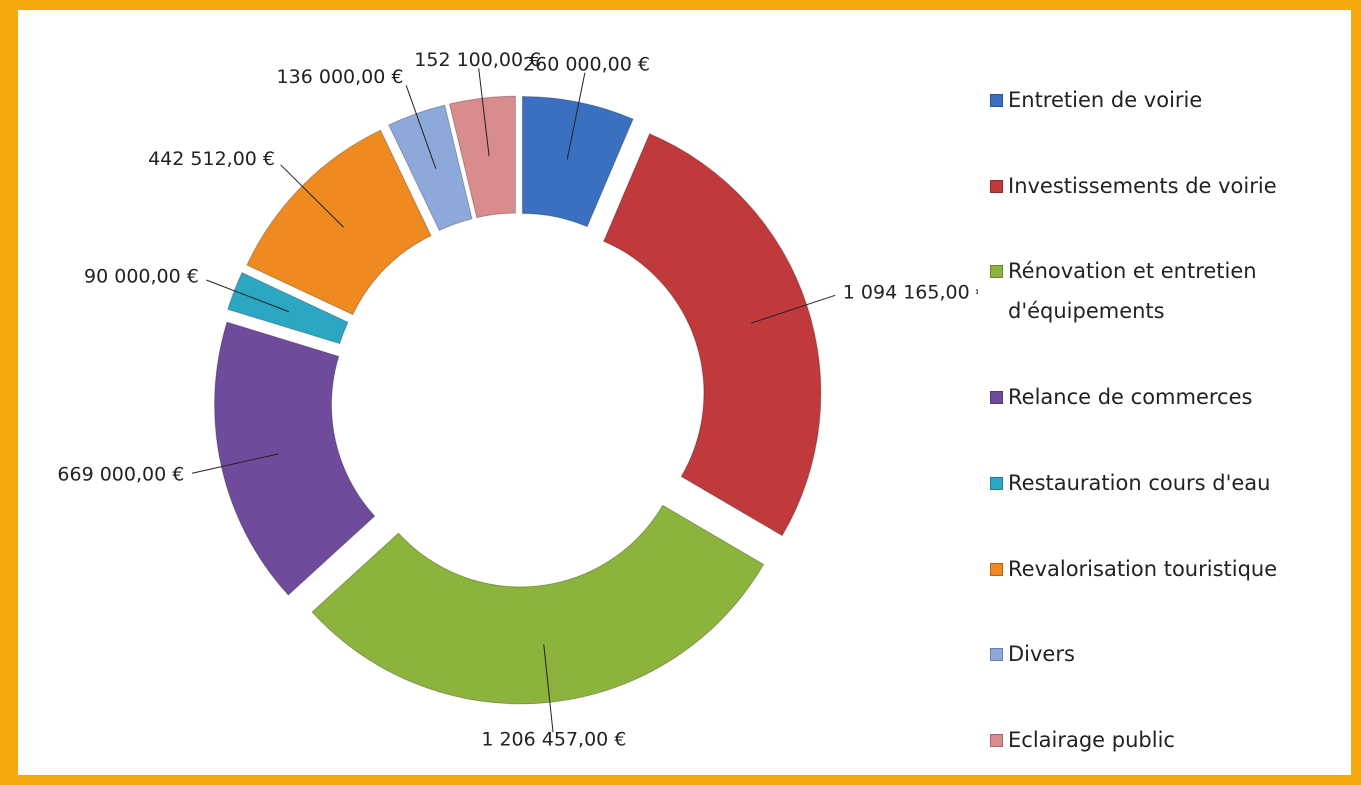 This screenshot has width=1361, height=785. What do you see at coordinates (1143, 568) in the screenshot?
I see `legend-label: Revalorisation touristique` at bounding box center [1143, 568].